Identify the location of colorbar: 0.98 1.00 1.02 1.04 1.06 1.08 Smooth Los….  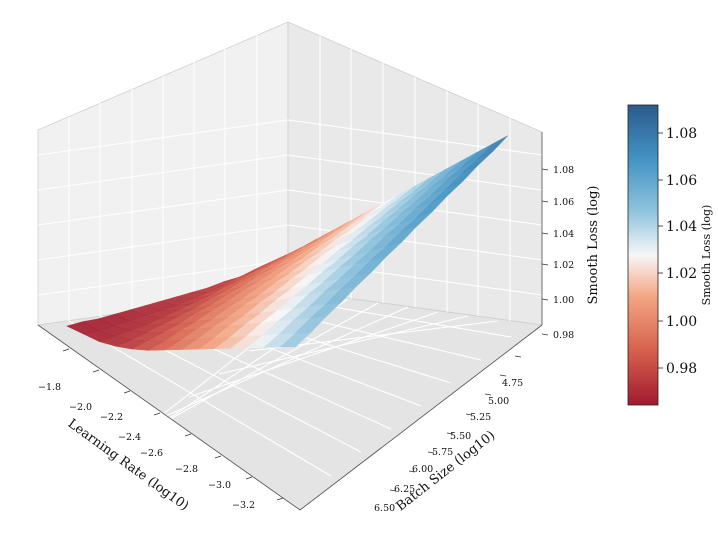
(670, 255).